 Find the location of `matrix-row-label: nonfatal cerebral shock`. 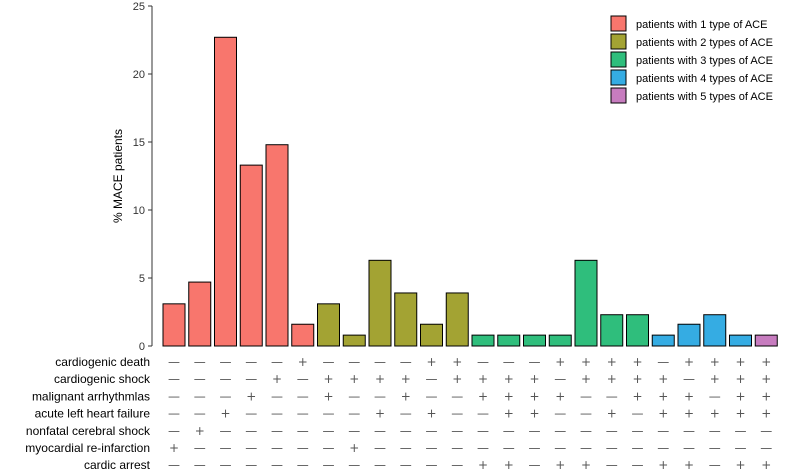

matrix-row-label: nonfatal cerebral shock is located at coordinates (88, 431).